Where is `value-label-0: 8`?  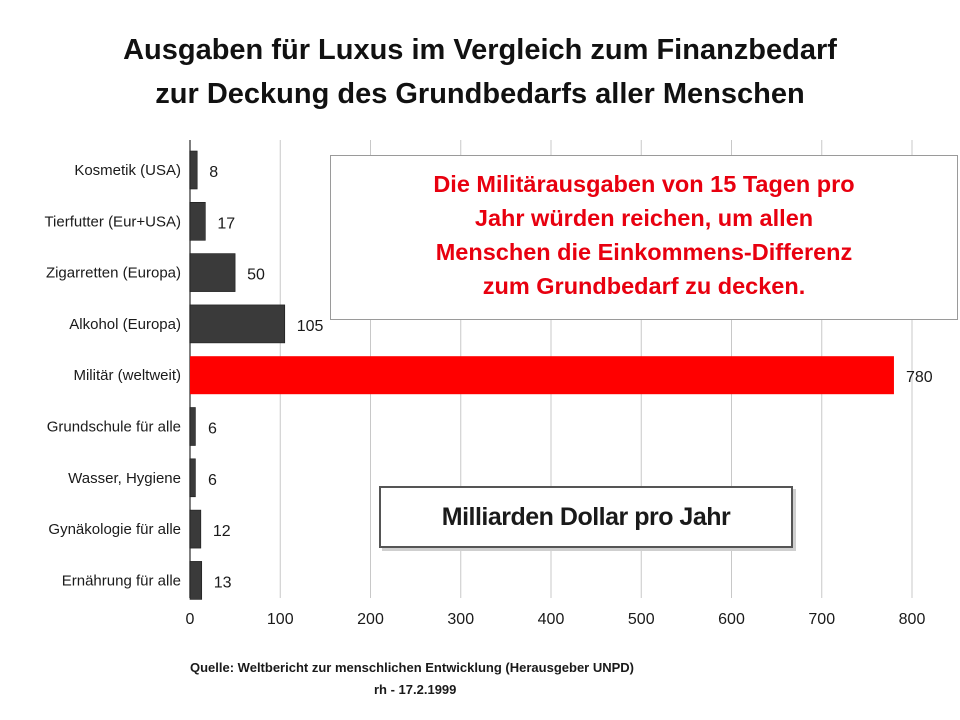 value-label-0: 8 is located at coordinates (213, 172).